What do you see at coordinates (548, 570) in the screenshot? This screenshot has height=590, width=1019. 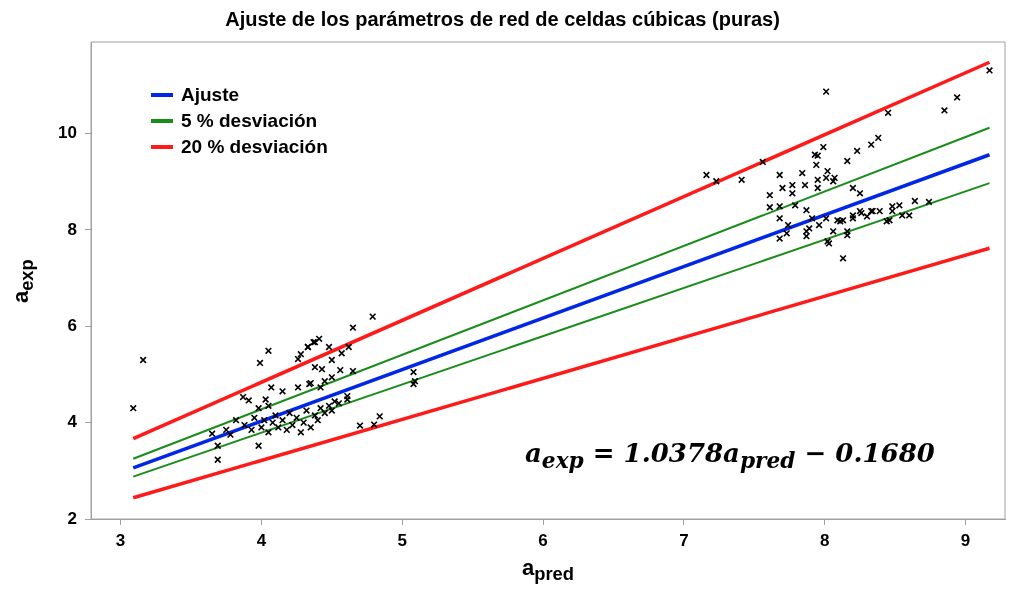 I see `x-axis-title: a$_{pred}$` at bounding box center [548, 570].